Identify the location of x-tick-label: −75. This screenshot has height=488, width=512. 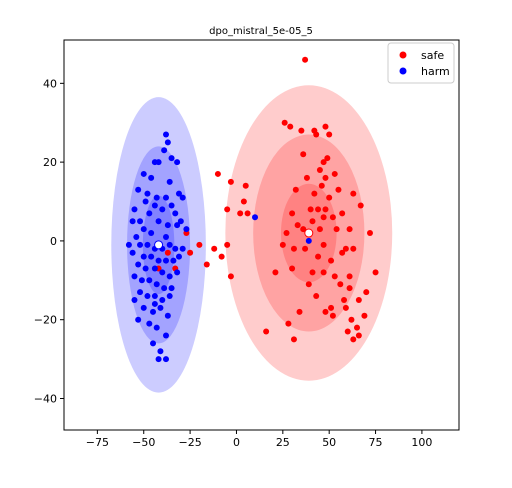
(97, 442).